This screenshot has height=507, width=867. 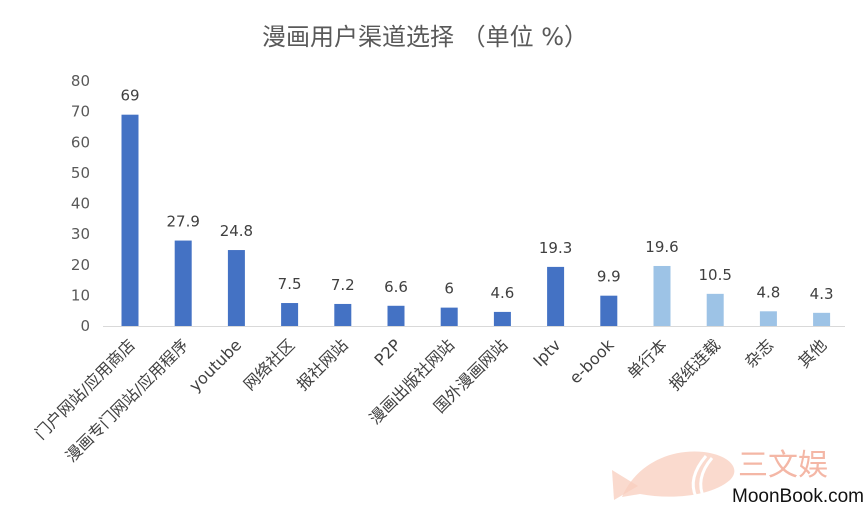 I want to click on y-tick-label: 50, so click(x=80, y=173).